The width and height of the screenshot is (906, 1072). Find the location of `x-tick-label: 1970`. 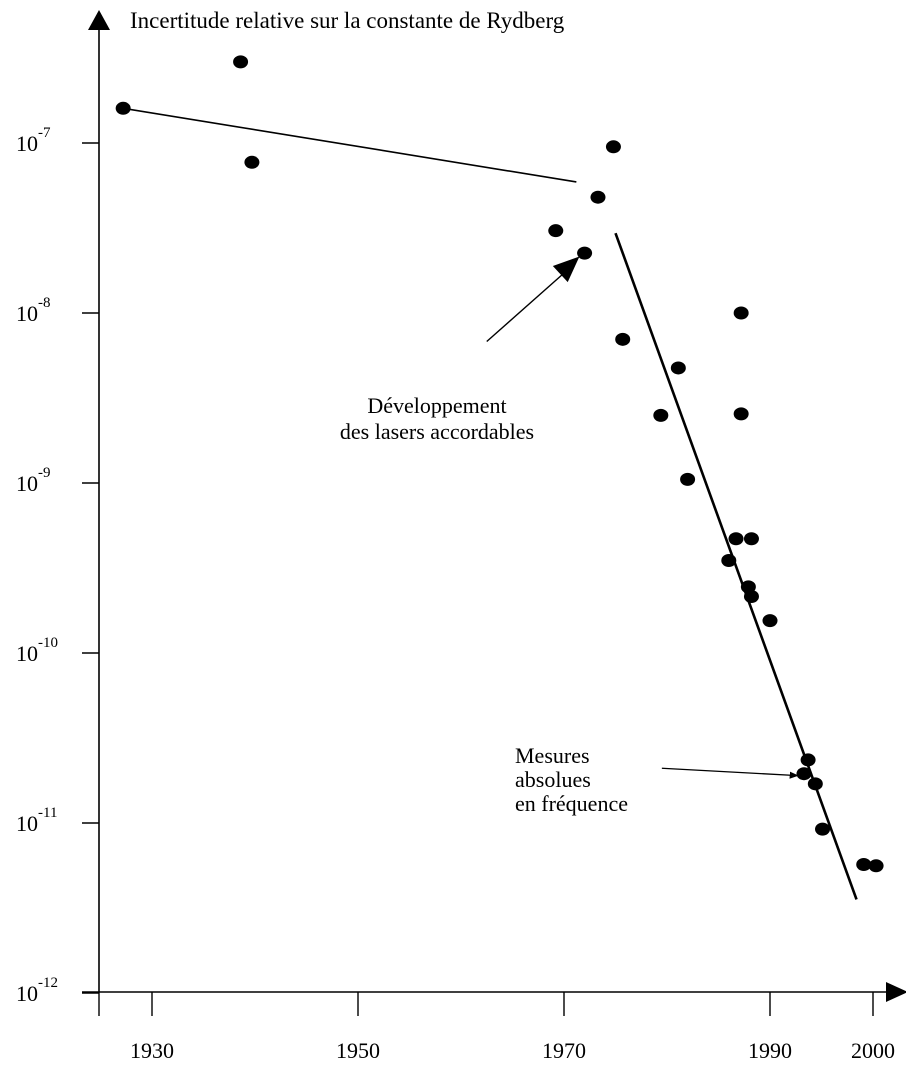

x-tick-label: 1970 is located at coordinates (564, 1050).